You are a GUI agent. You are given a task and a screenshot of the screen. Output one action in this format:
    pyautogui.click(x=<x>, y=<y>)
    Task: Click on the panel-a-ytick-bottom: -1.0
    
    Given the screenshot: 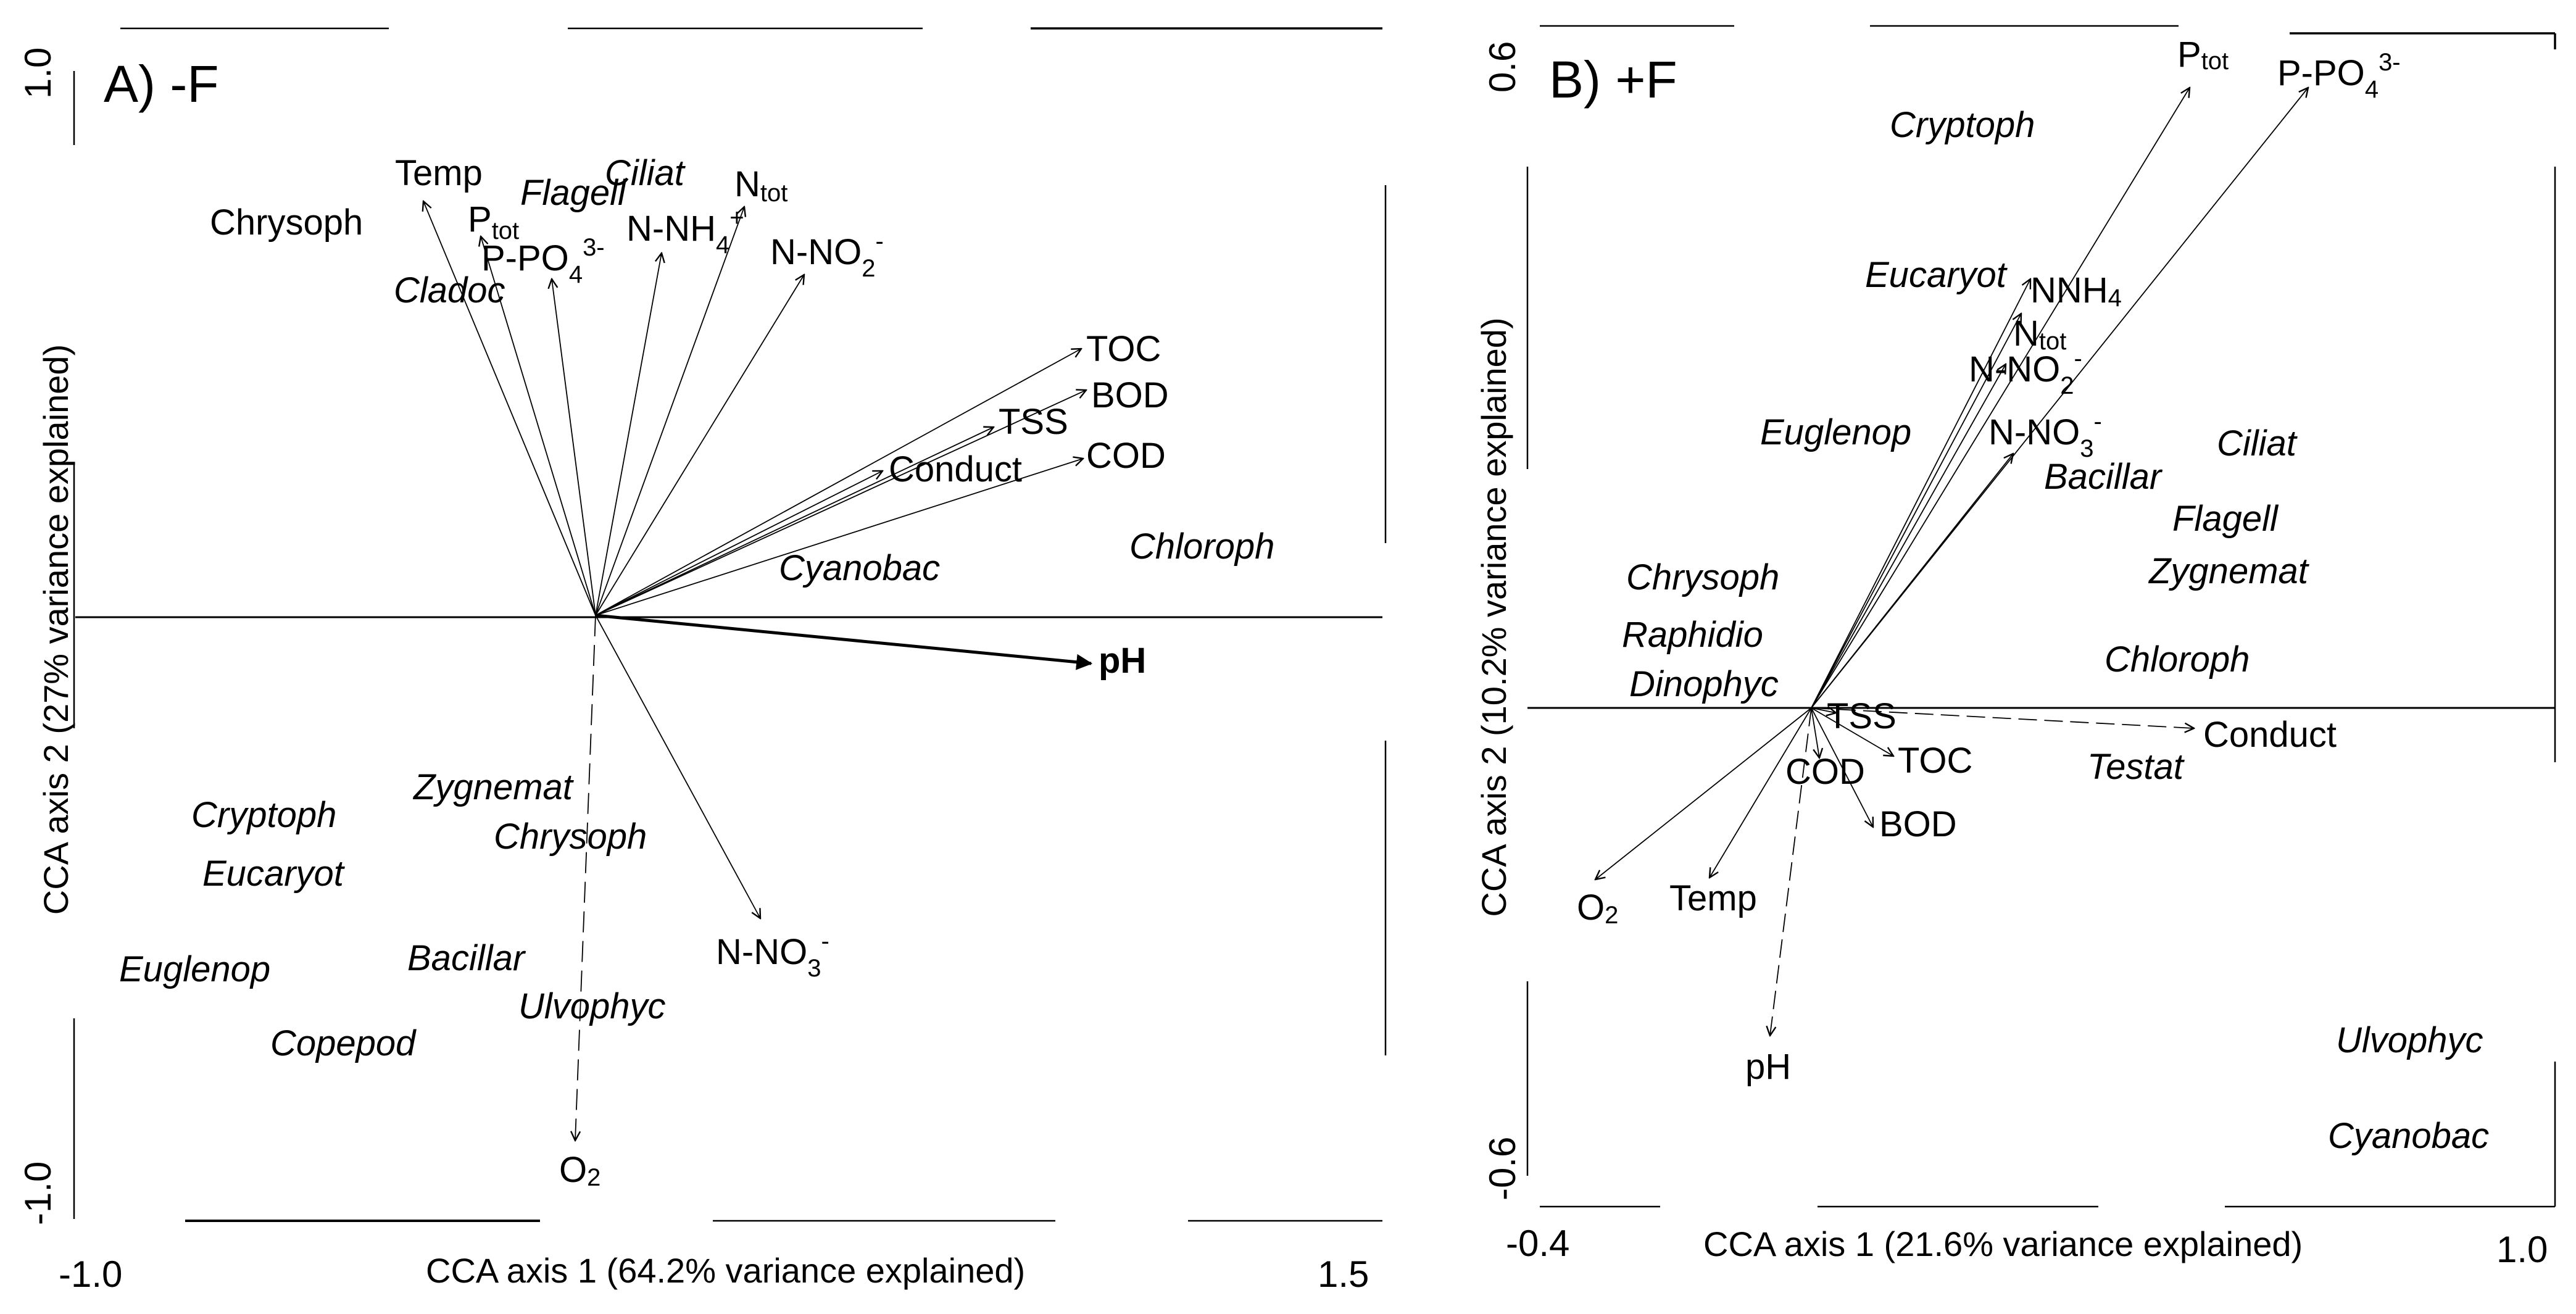 What is the action you would take?
    pyautogui.click(x=38, y=1193)
    